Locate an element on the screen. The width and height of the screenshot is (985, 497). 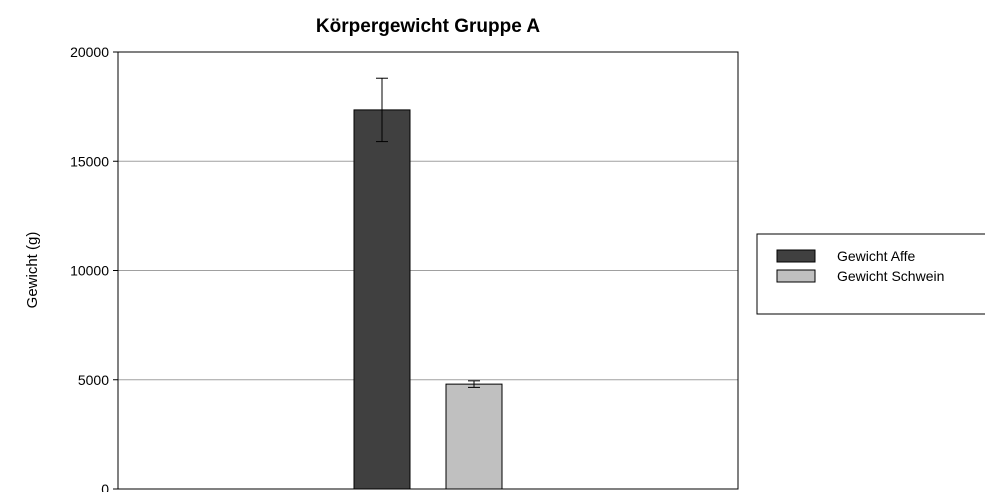
legend-label: Gewicht Affe is located at coordinates (876, 256).